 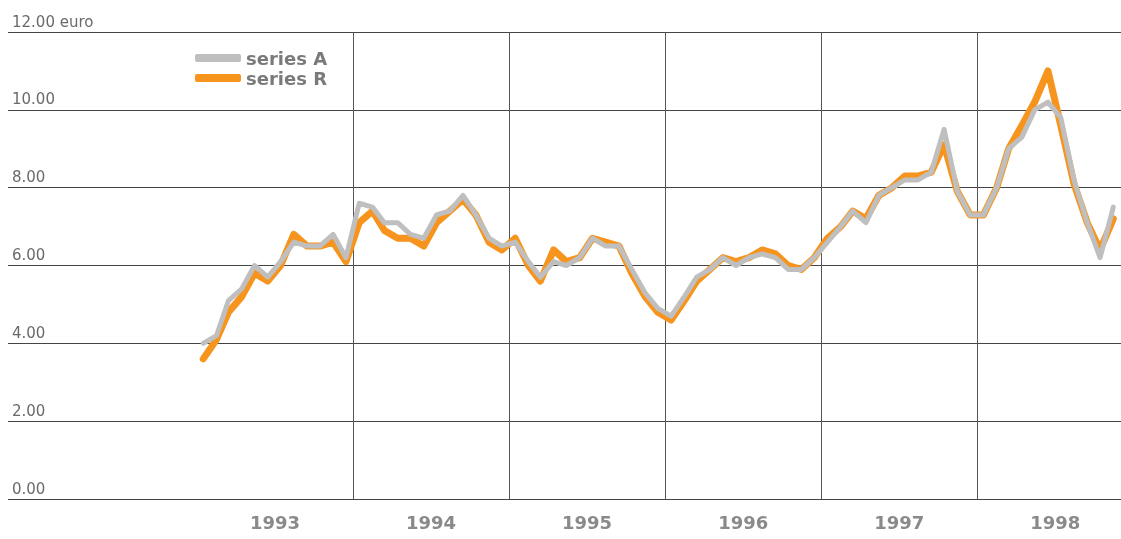 I want to click on legend-label: series A, so click(x=287, y=58).